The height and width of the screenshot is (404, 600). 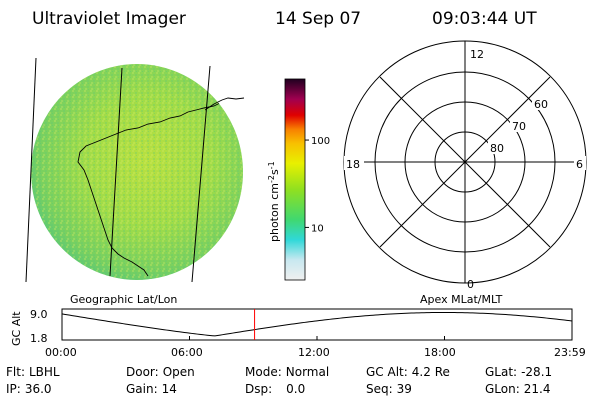 What do you see at coordinates (61, 352) in the screenshot?
I see `timeline-xtick-0: 00:00` at bounding box center [61, 352].